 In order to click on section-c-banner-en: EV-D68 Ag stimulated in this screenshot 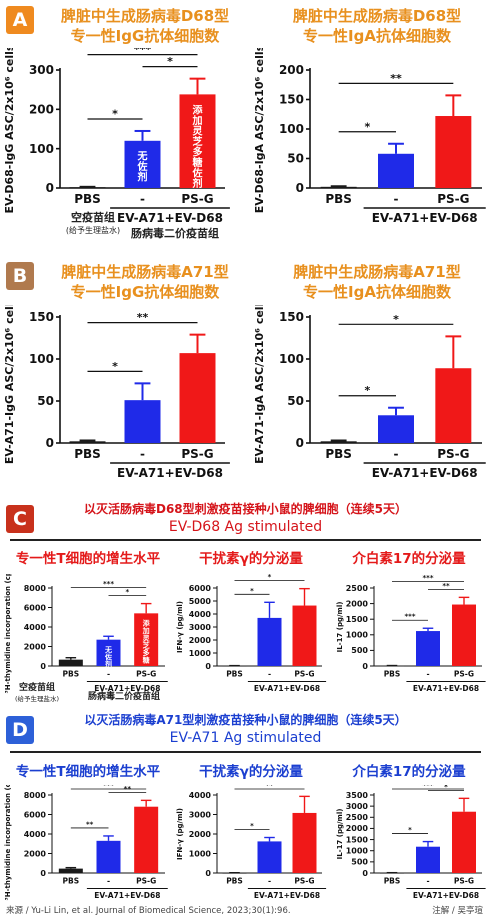, I will do `click(245, 527)`.